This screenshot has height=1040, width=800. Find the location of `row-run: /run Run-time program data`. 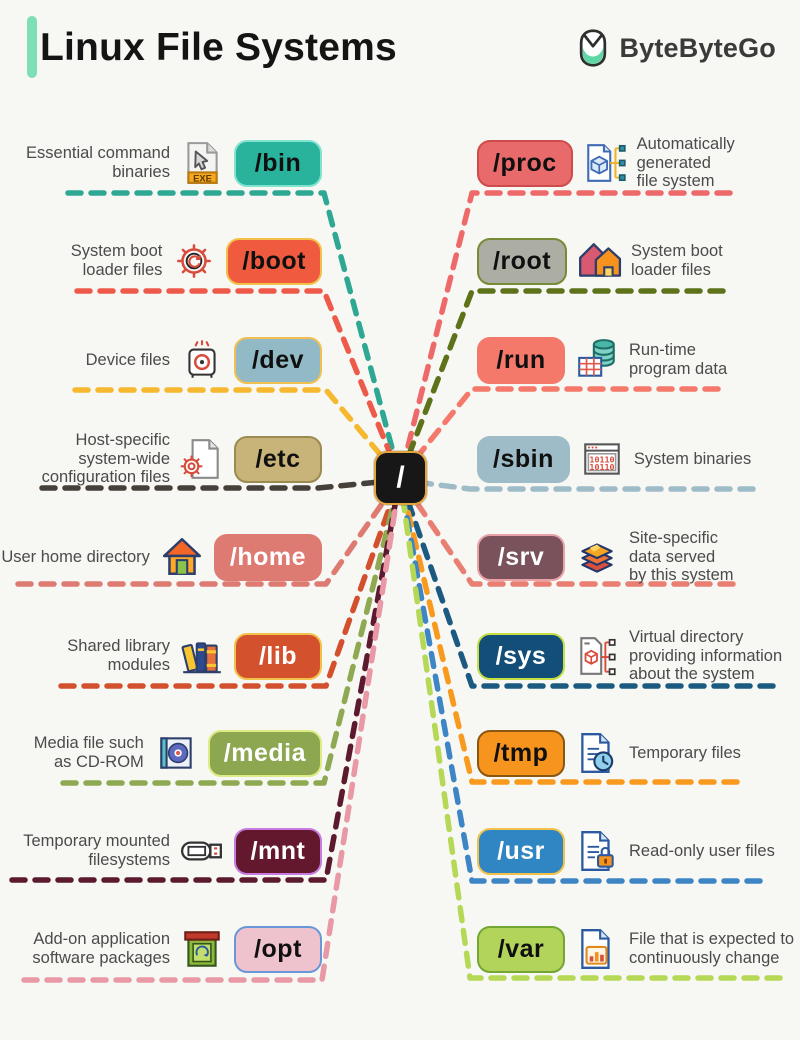

row-run: /run Run-time program data is located at coordinates (638, 360).